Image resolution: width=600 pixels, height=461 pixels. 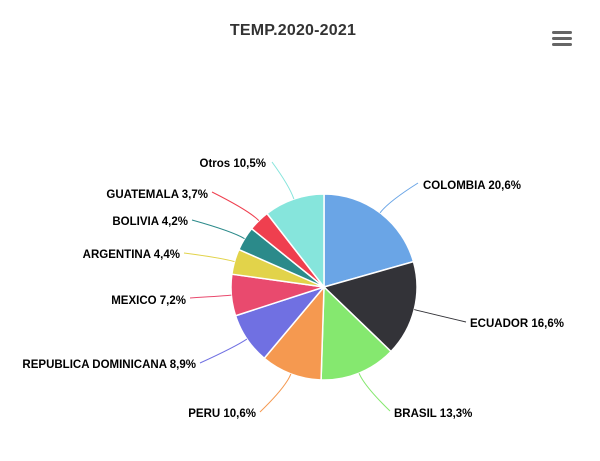 I want to click on slice-label-peru: PERU 10,6%, so click(x=222, y=414).